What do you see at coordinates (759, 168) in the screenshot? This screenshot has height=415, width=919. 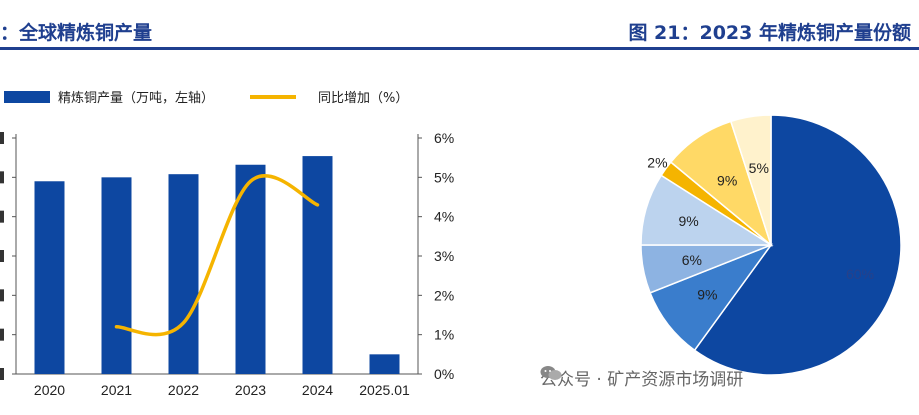 I see `pie-slice-label: 5%` at bounding box center [759, 168].